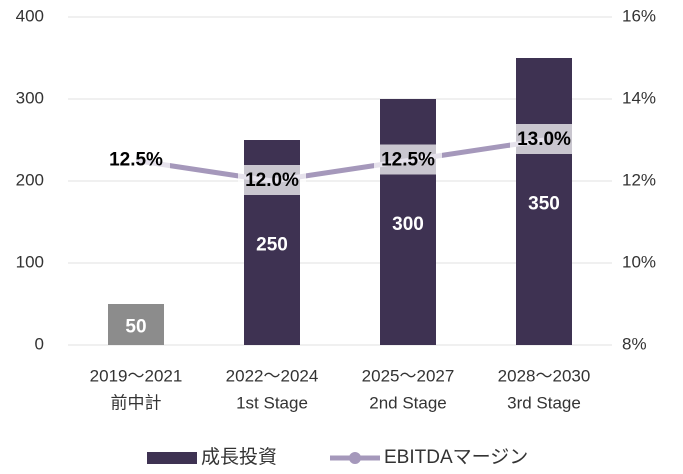 Image resolution: width=683 pixels, height=474 pixels. I want to click on x-tick-label: 2028〜2030, so click(544, 375).